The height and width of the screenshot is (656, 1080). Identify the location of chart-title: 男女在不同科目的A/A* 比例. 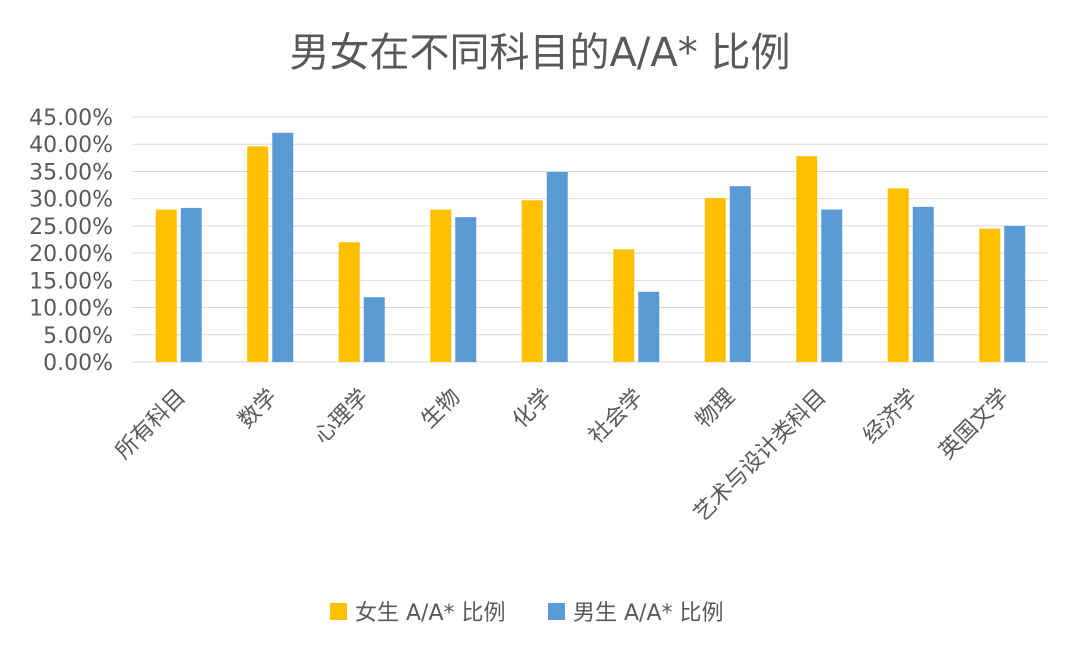
(540, 53).